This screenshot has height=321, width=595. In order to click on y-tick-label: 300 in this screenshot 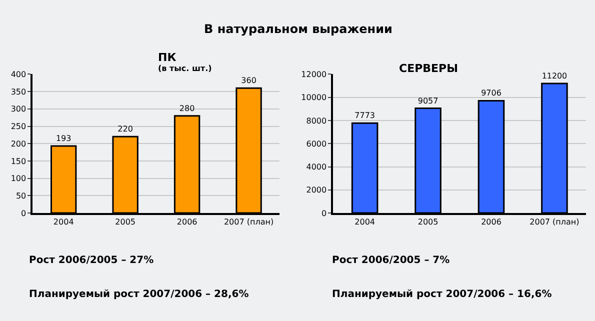, I will do `click(18, 109)`.